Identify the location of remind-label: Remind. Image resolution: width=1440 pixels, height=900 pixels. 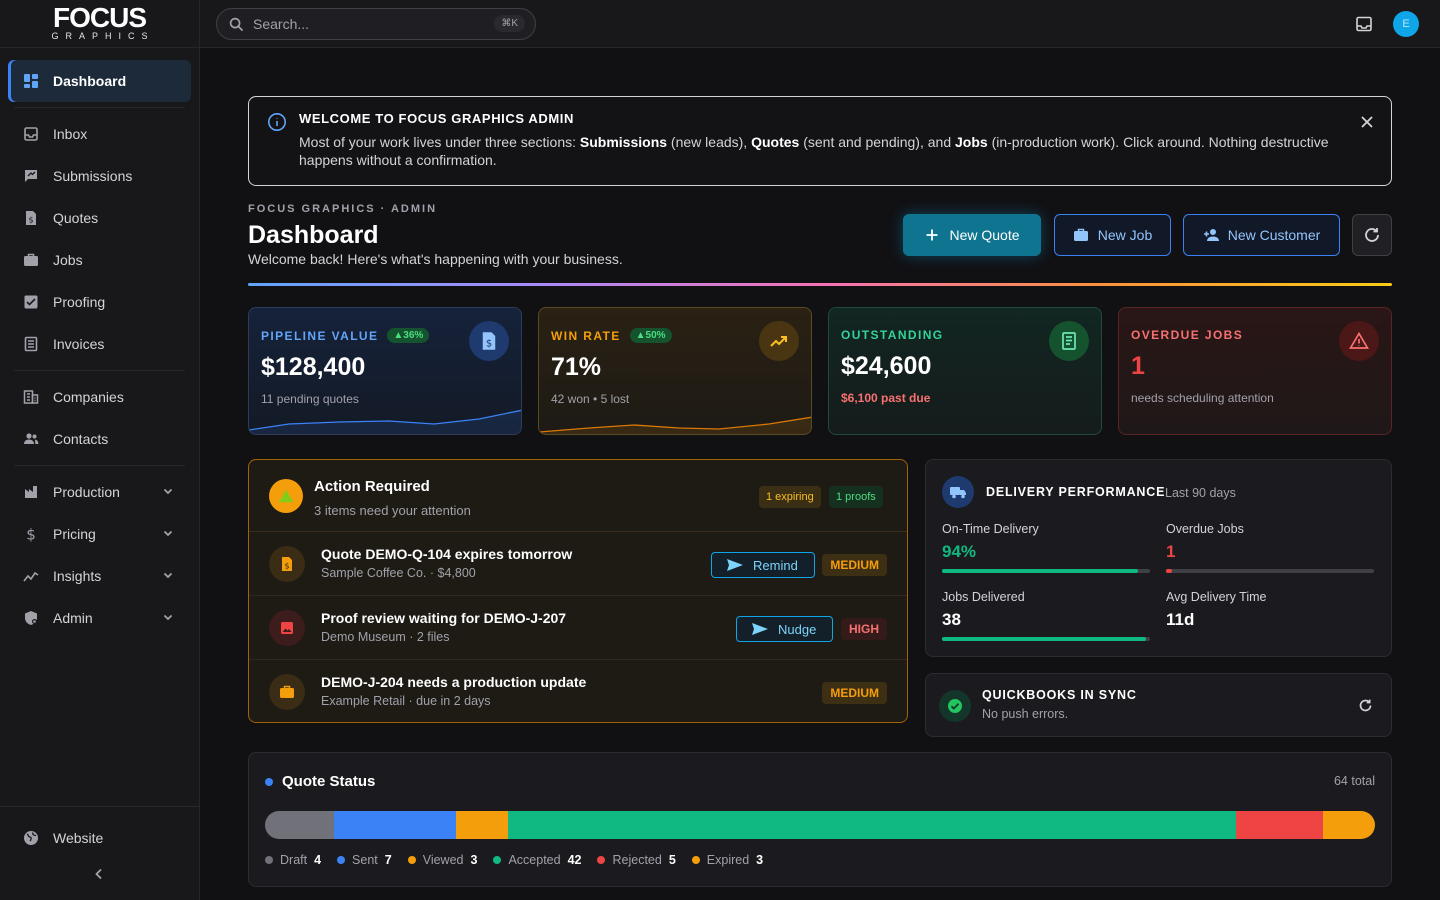
(775, 565).